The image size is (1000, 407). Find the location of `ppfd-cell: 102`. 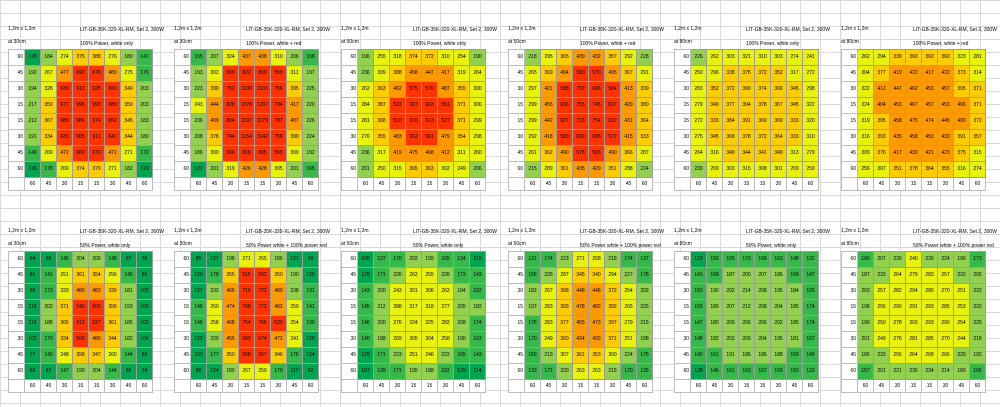

ppfd-cell: 102 is located at coordinates (144, 323).